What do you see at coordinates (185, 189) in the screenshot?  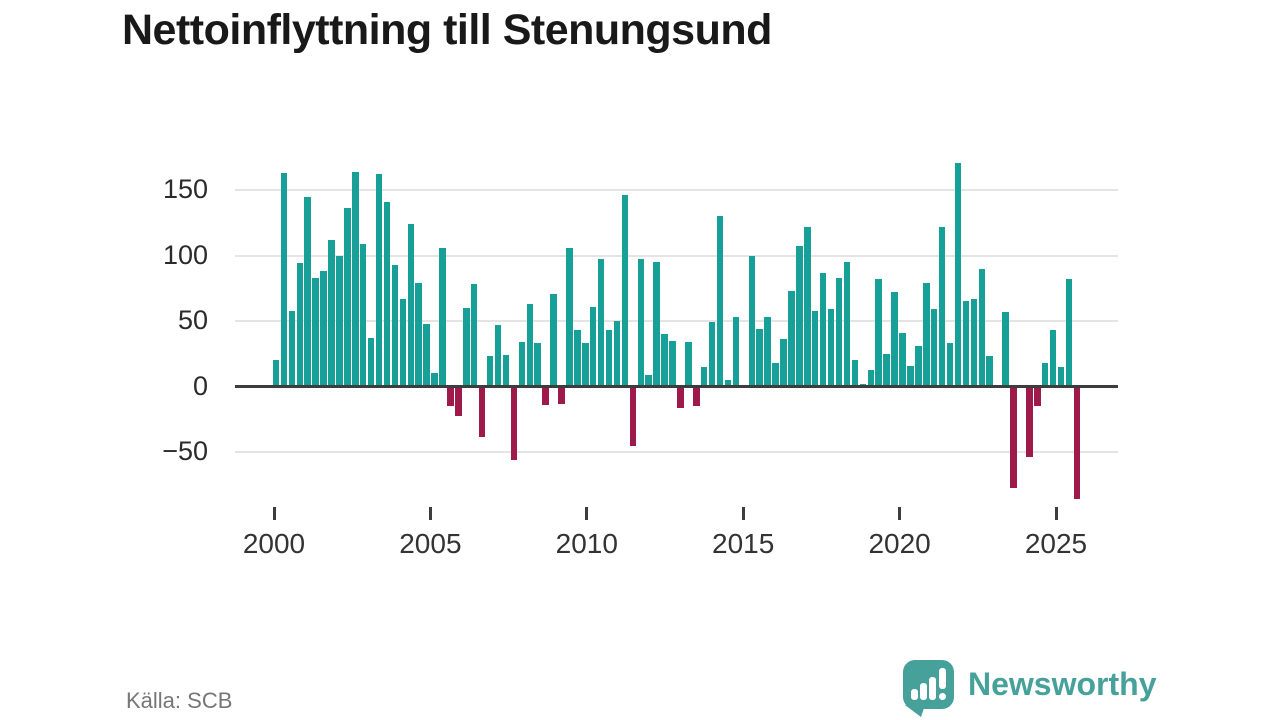 I see `y-axis-label: 150` at bounding box center [185, 189].